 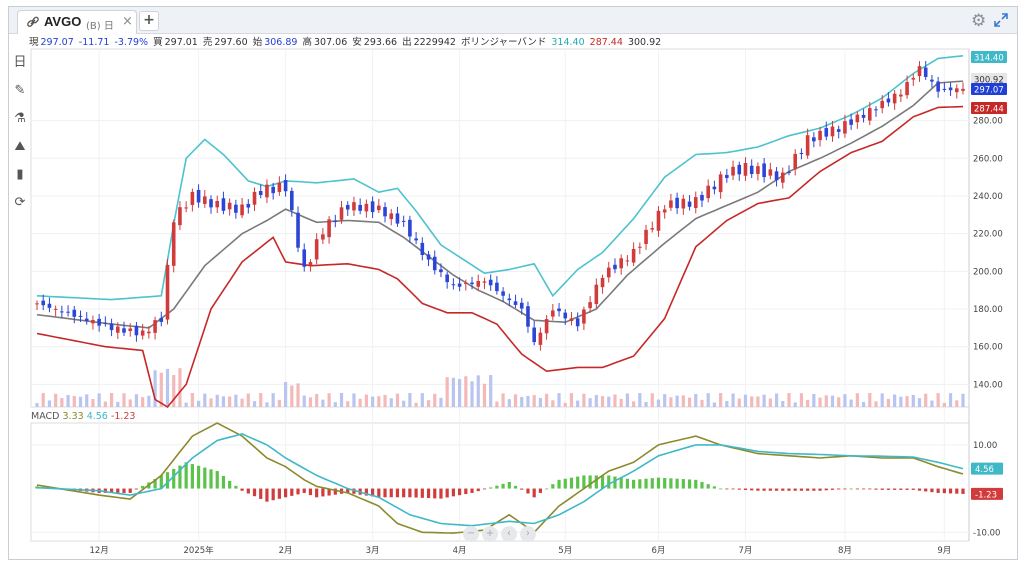 I want to click on current-label: 現, so click(x=34, y=42).